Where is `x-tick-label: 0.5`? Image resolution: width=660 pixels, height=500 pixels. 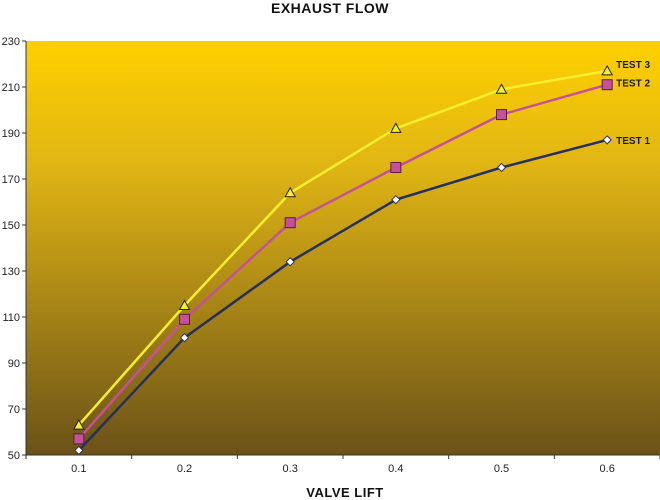 x-tick-label: 0.5 is located at coordinates (501, 469).